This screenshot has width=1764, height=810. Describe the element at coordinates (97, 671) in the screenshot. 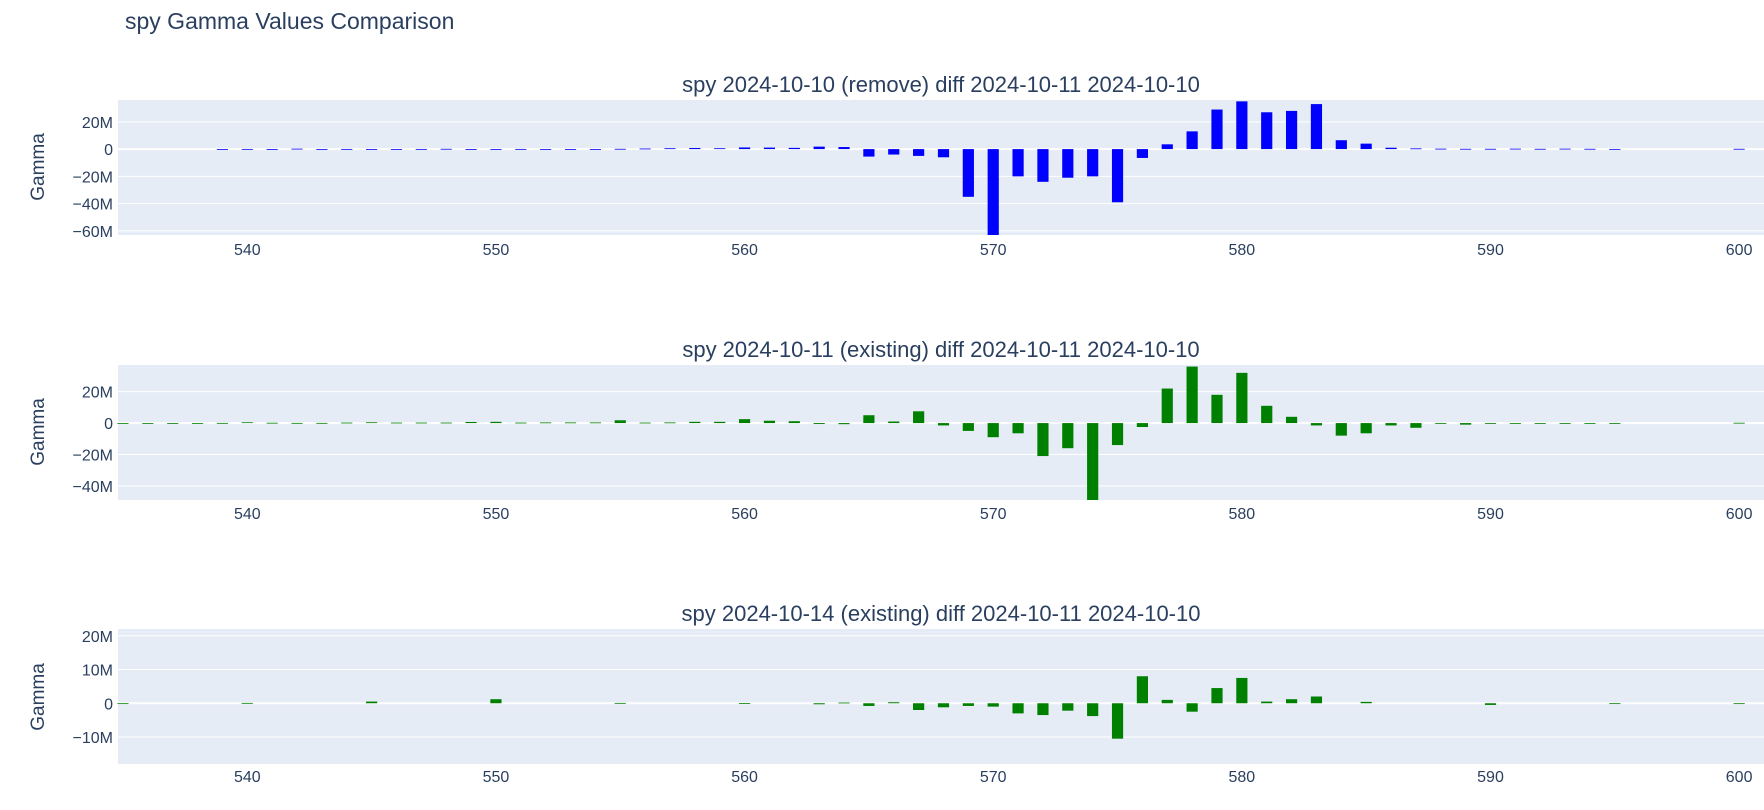

I see `y-tick-label: 10M` at that location.